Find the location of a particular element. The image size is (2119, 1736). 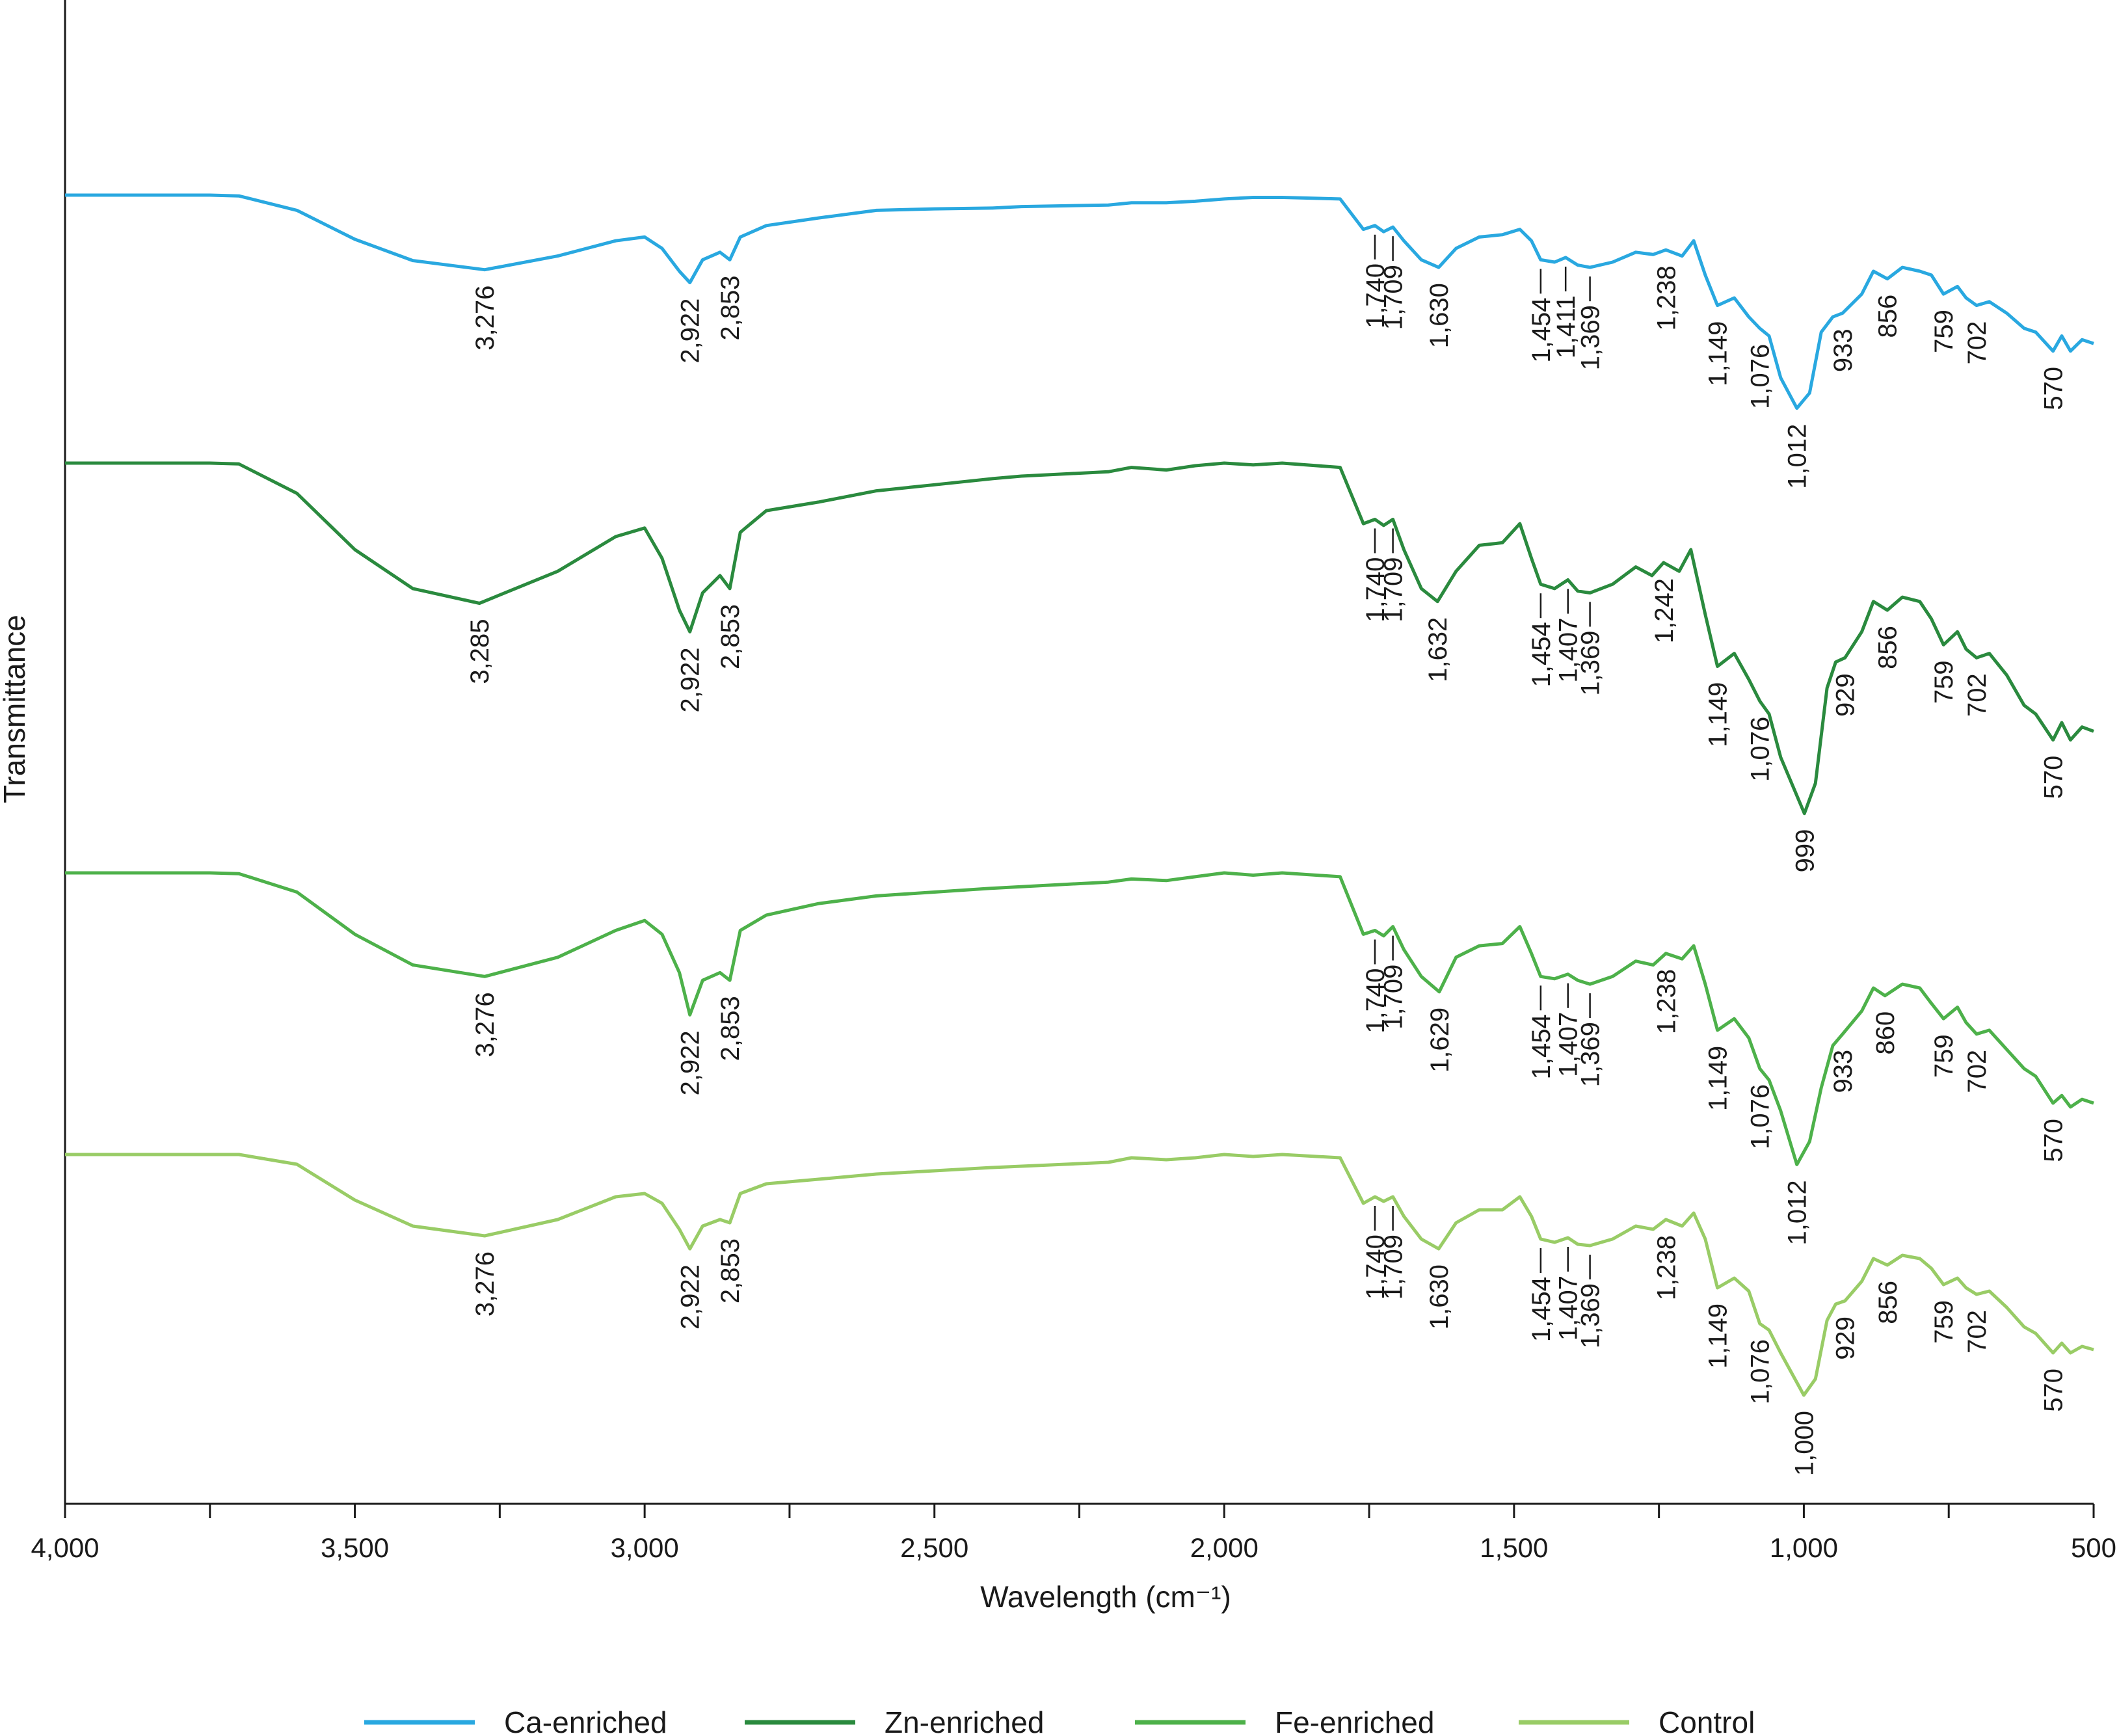

x-tick-label: 2,000 is located at coordinates (1224, 1548).